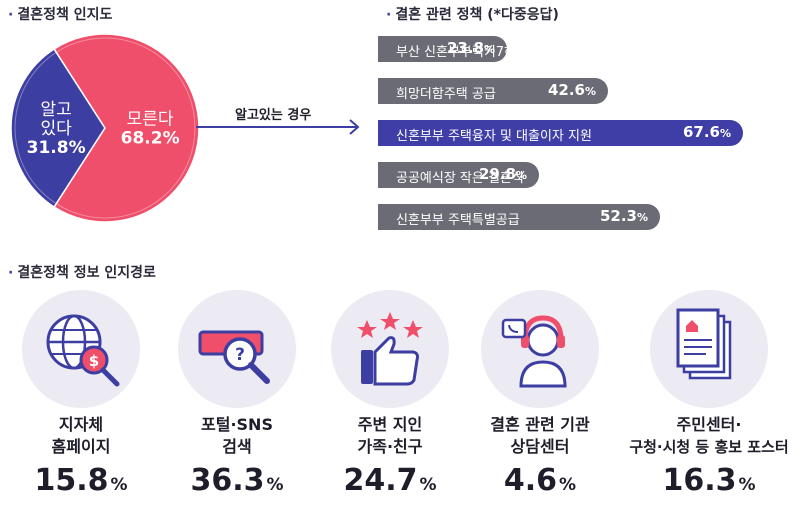 This screenshot has width=800, height=505. What do you see at coordinates (150, 120) in the screenshot?
I see `pie-slice-label: 모른다` at bounding box center [150, 120].